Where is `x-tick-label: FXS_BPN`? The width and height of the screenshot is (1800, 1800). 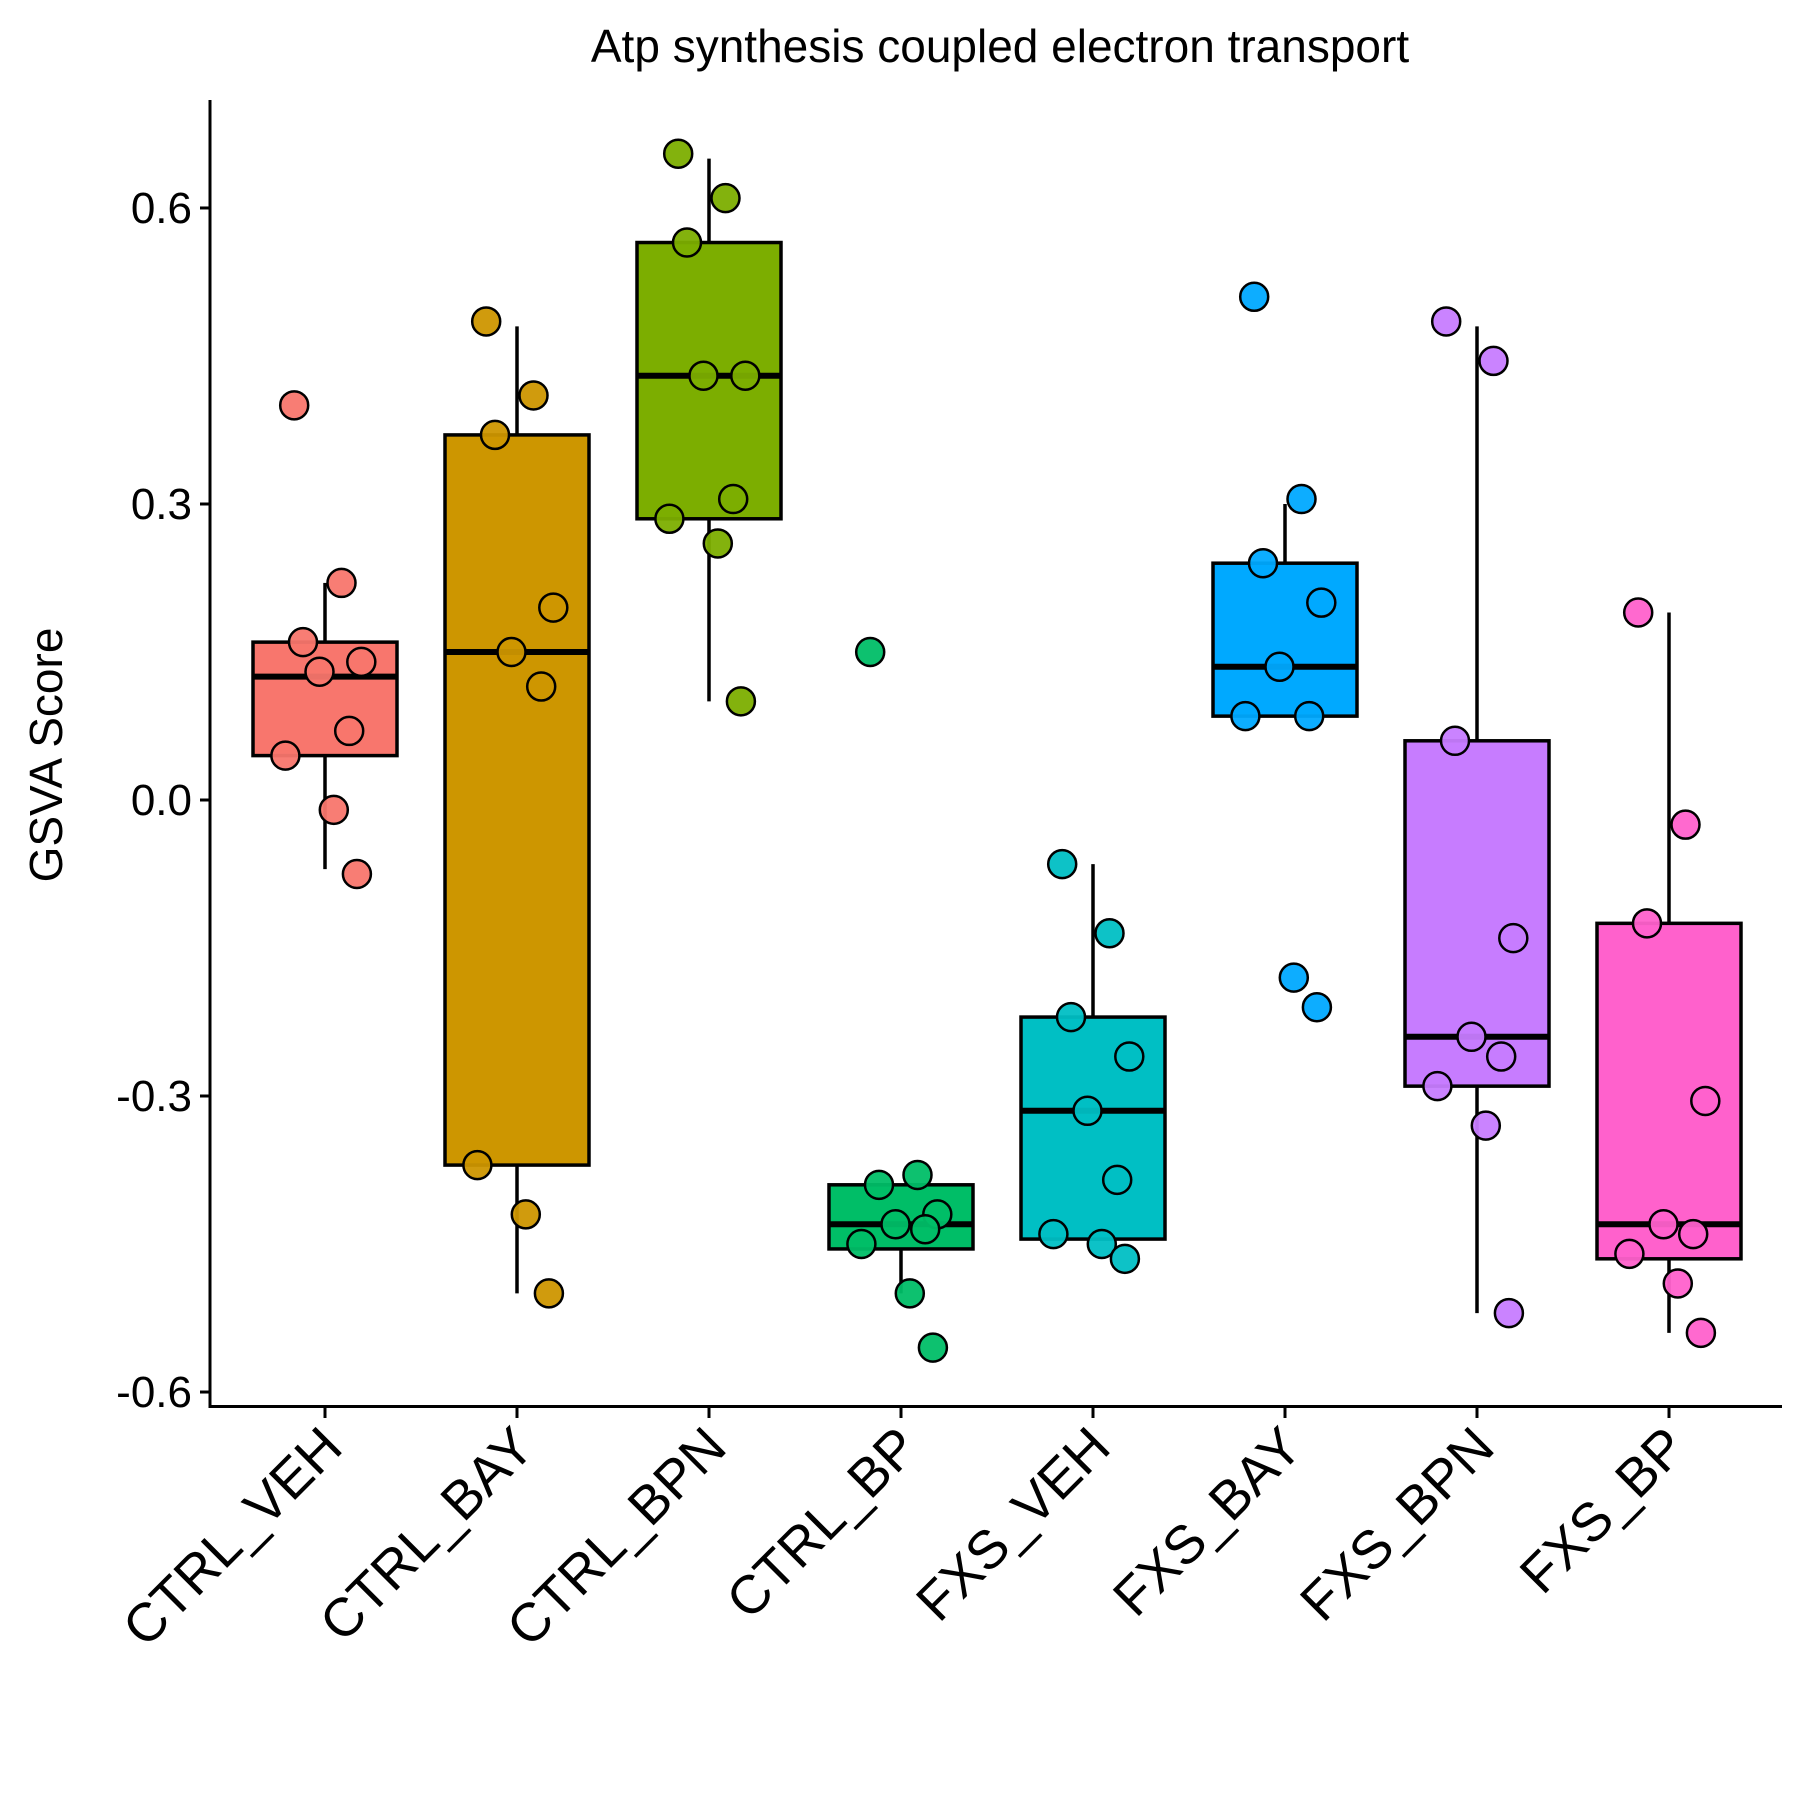 x-tick-label: FXS_BPN is located at coordinates (1397, 1524).